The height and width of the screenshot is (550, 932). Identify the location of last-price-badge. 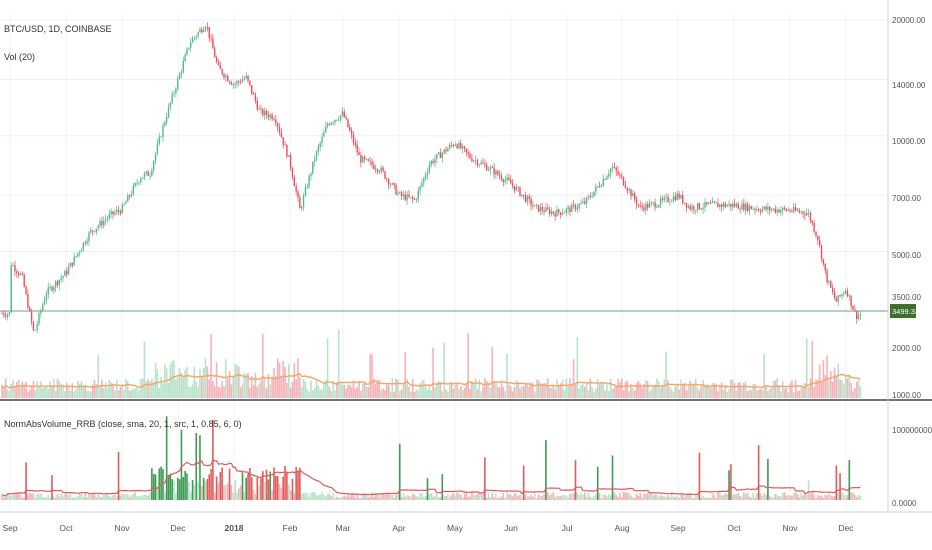
(903, 311).